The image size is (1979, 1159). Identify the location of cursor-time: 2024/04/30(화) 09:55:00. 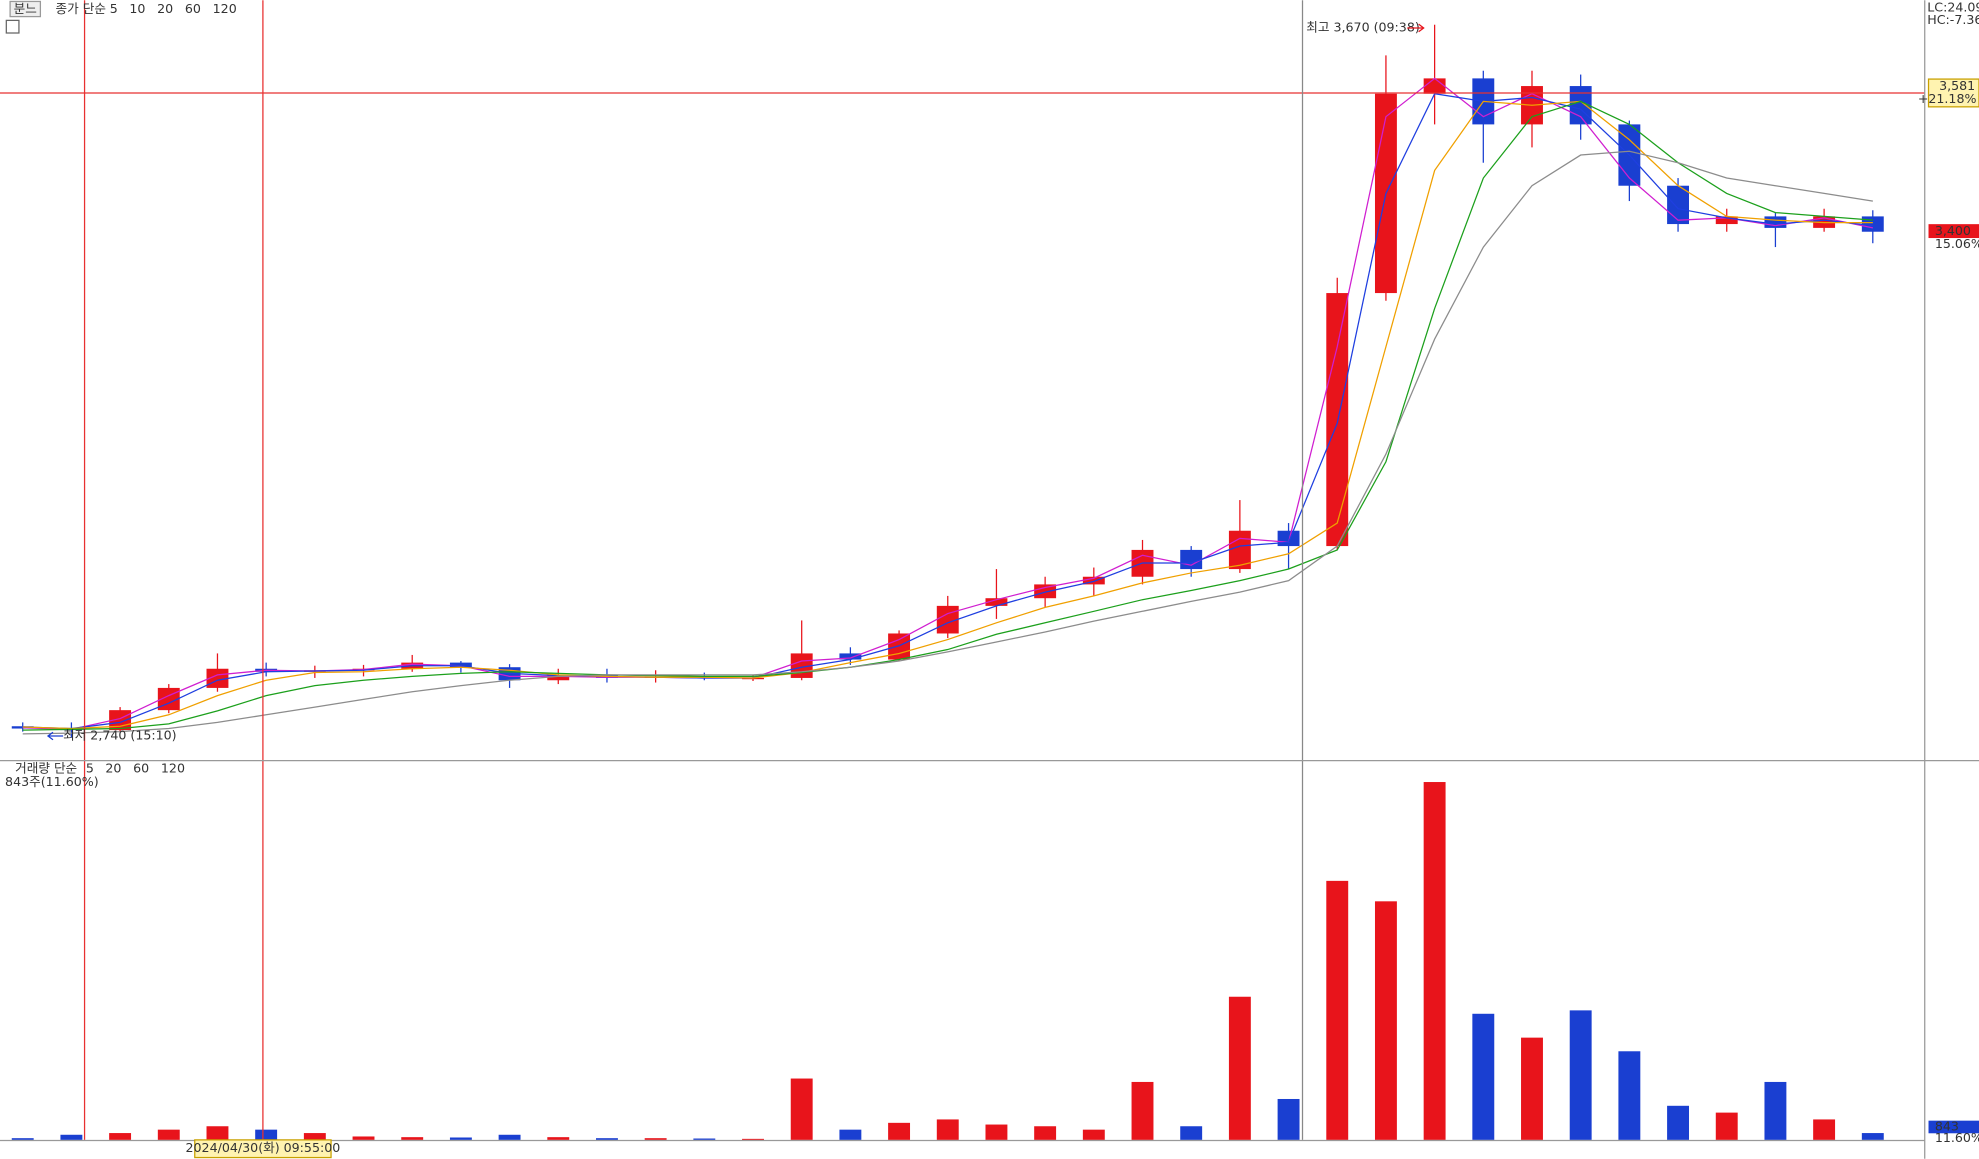
(263, 1147).